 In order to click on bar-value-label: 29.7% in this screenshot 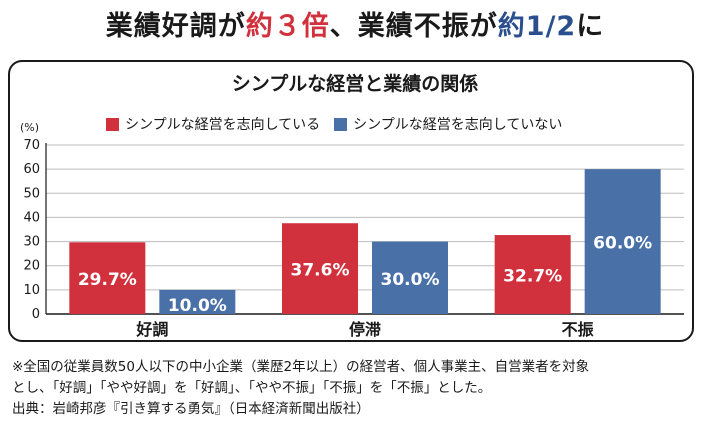, I will do `click(107, 280)`.